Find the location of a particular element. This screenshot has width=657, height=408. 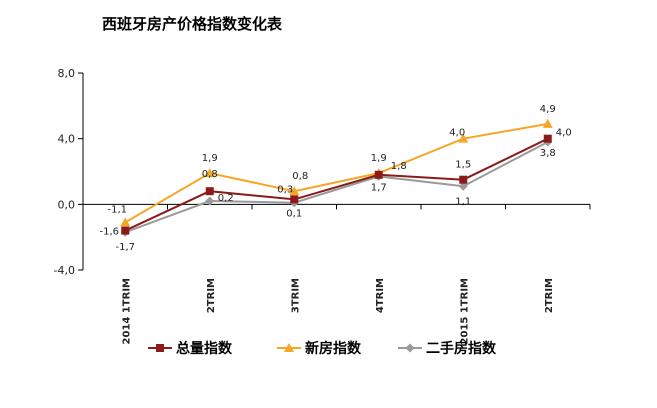

data-label: 0,2 is located at coordinates (226, 198).